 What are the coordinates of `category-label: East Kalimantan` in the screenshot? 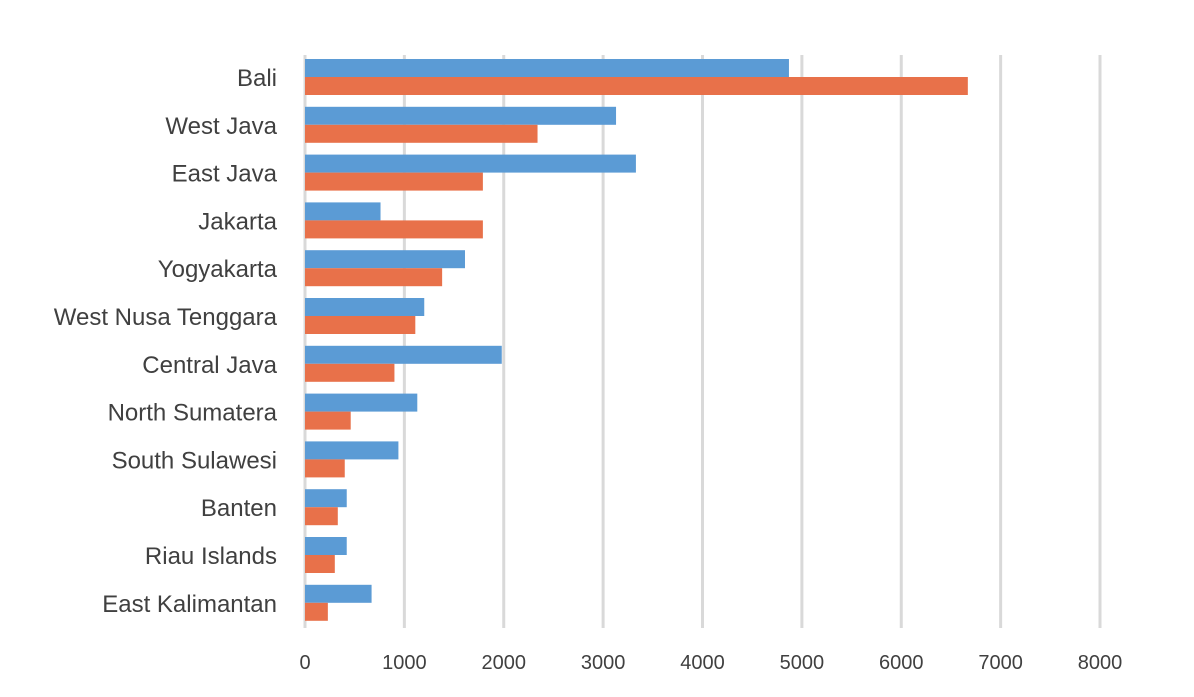 It's located at (189, 604).